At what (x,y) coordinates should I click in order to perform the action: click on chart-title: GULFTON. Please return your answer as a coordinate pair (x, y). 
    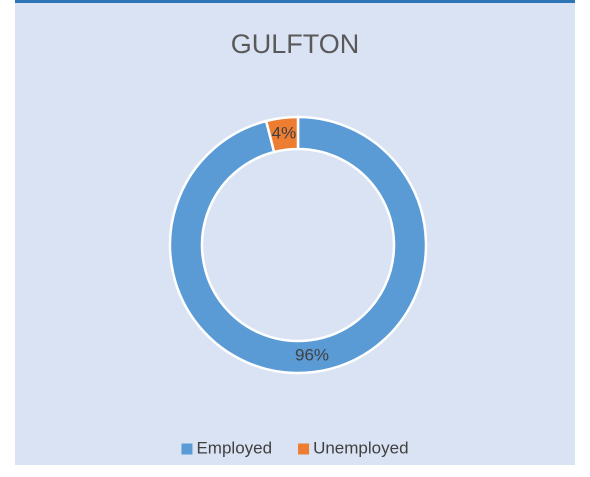
    Looking at the image, I should click on (295, 44).